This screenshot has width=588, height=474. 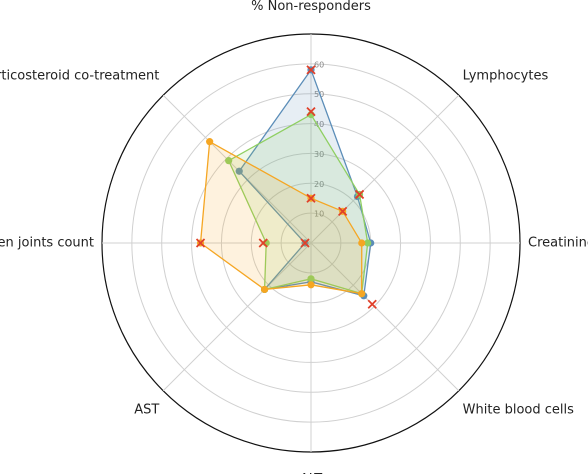 I want to click on tick-label: 10, so click(x=319, y=214).